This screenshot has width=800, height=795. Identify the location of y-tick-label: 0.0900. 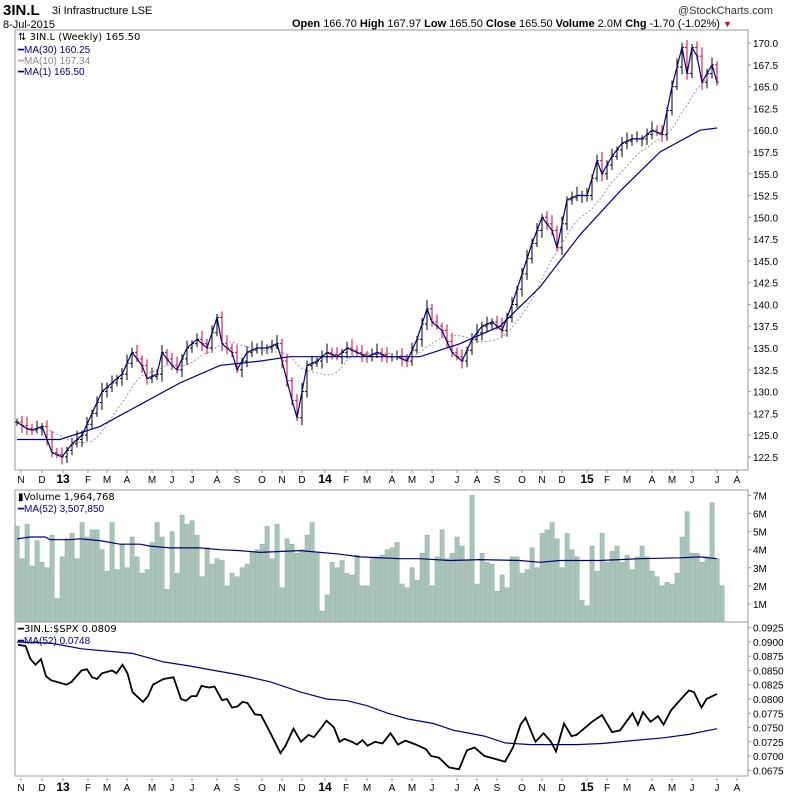
(768, 643).